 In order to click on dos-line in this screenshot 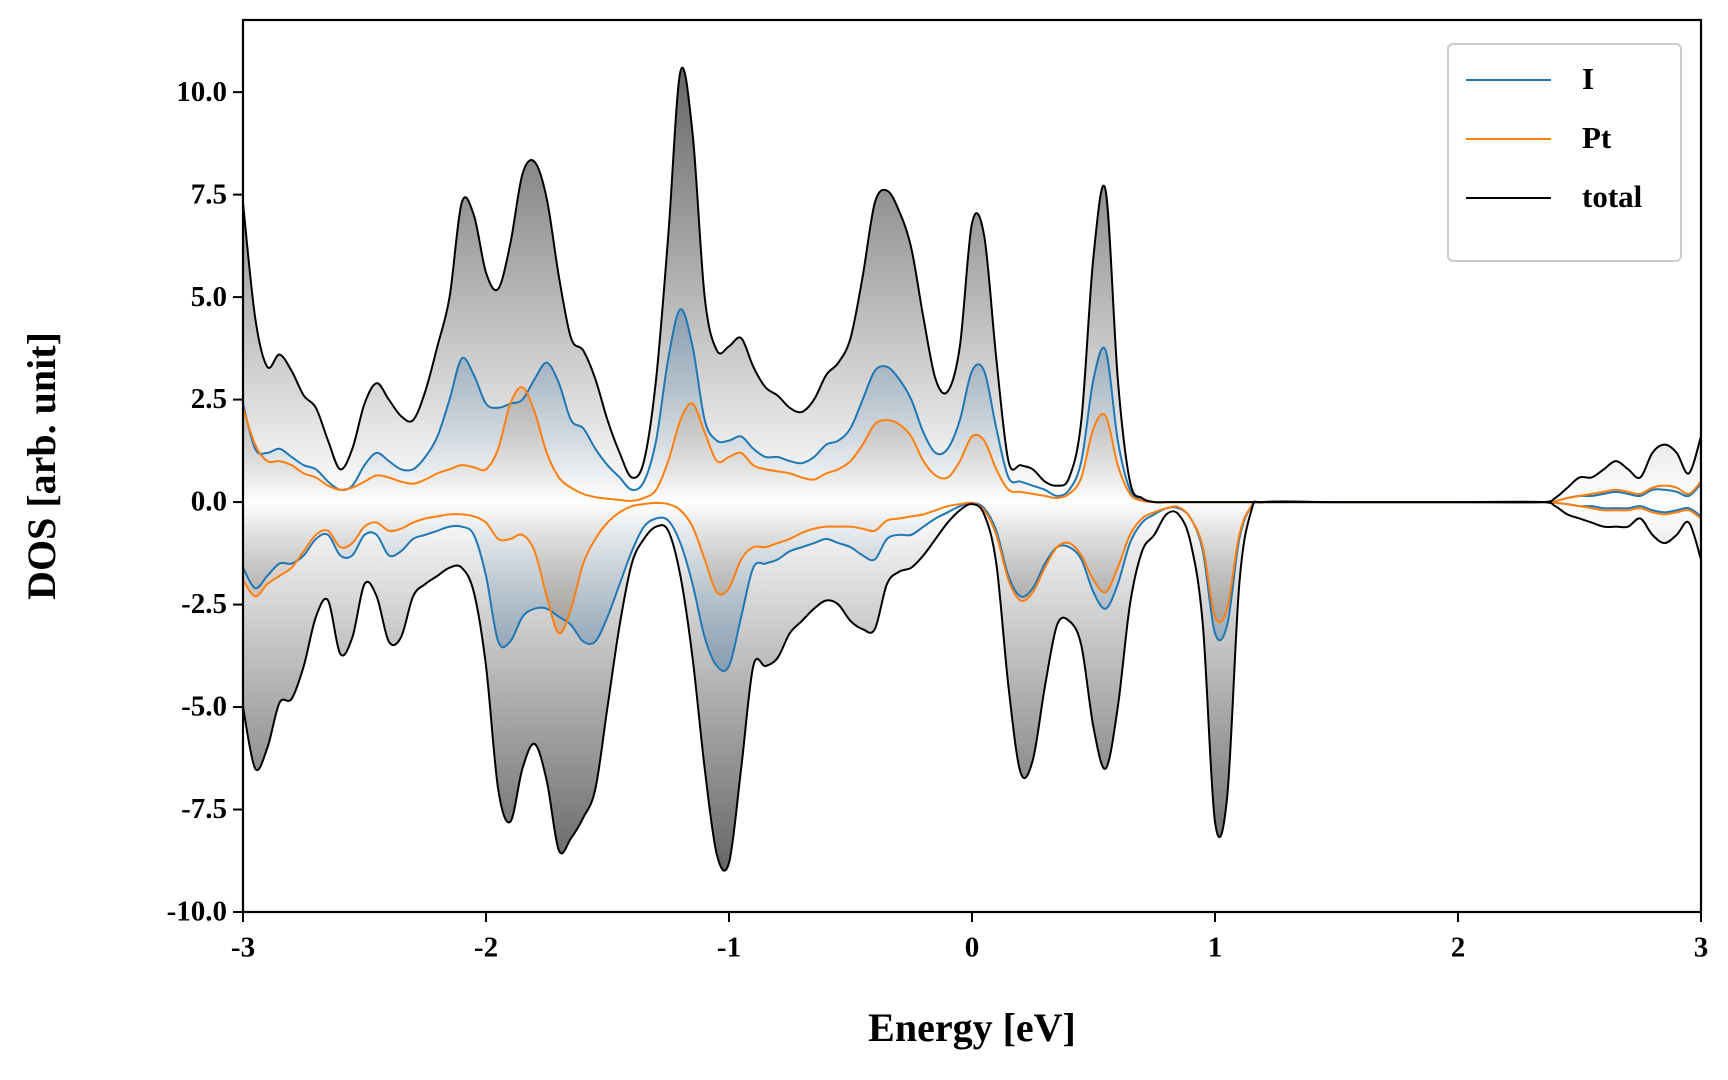, I will do `click(972, 586)`.